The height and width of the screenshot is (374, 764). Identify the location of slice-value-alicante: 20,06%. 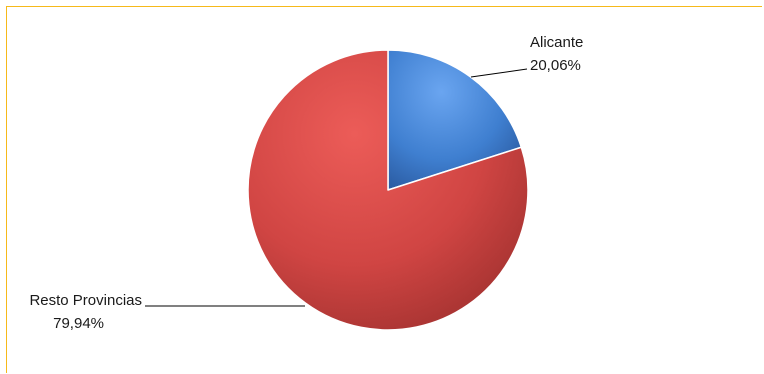
(555, 65).